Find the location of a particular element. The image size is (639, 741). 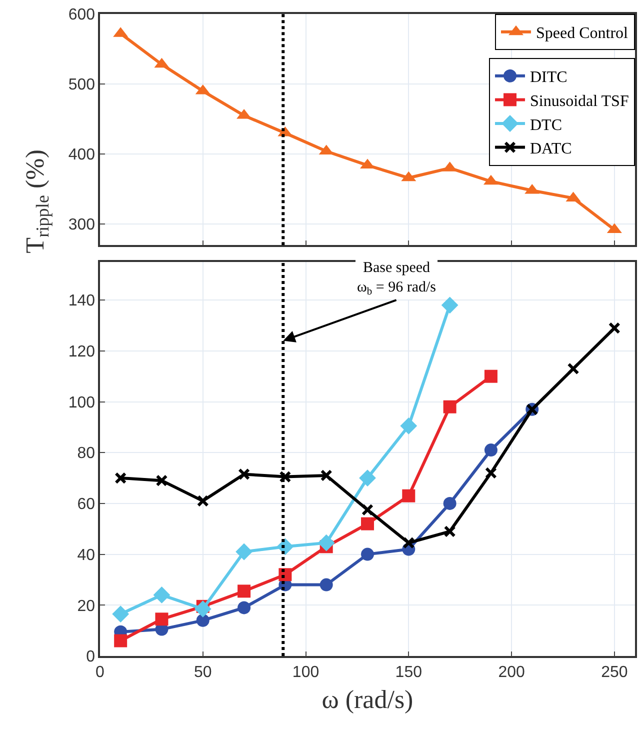

x-tick-label: 150 is located at coordinates (408, 672).